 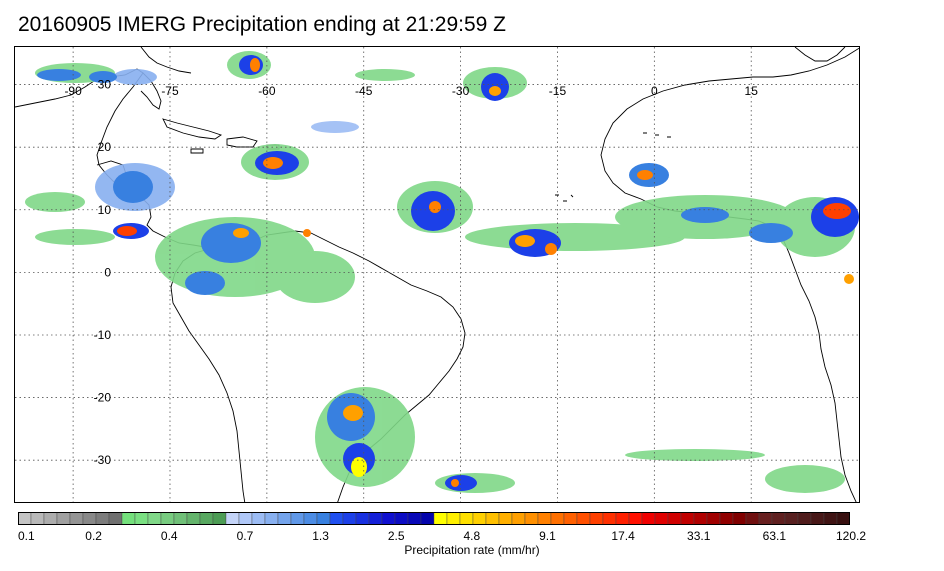 What do you see at coordinates (850, 536) in the screenshot?
I see `colorbar-tick-label: 120.2` at bounding box center [850, 536].